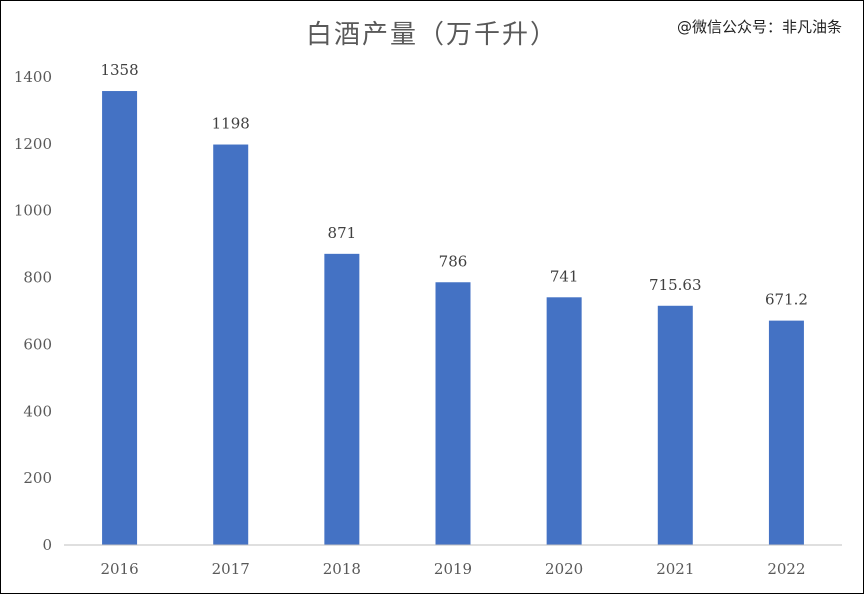 The height and width of the screenshot is (594, 864). I want to click on y-tick-label: 1000, so click(33, 211).